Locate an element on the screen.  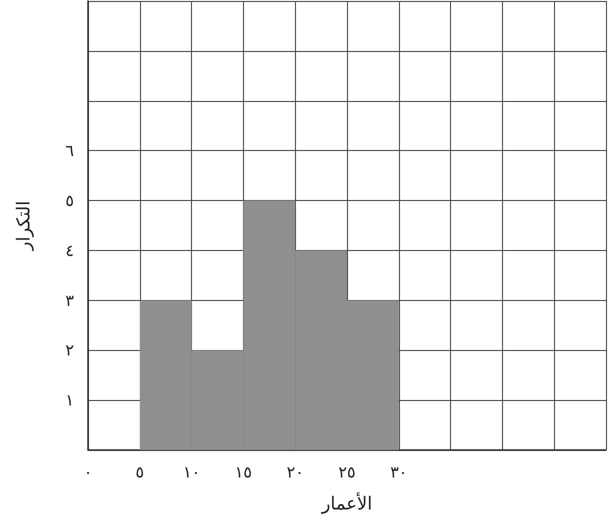
y-tick-label: ٤ is located at coordinates (69, 250).